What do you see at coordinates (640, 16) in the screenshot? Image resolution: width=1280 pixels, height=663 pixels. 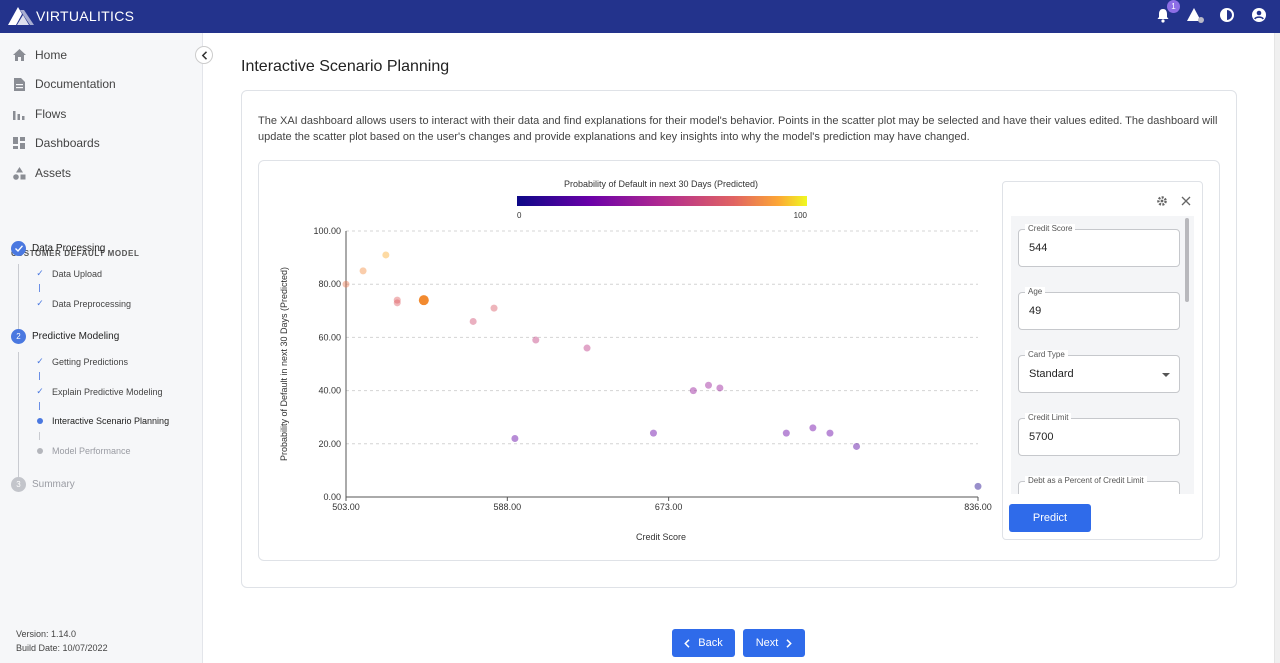 I see `top-bar: VIRTUALITICS 1` at bounding box center [640, 16].